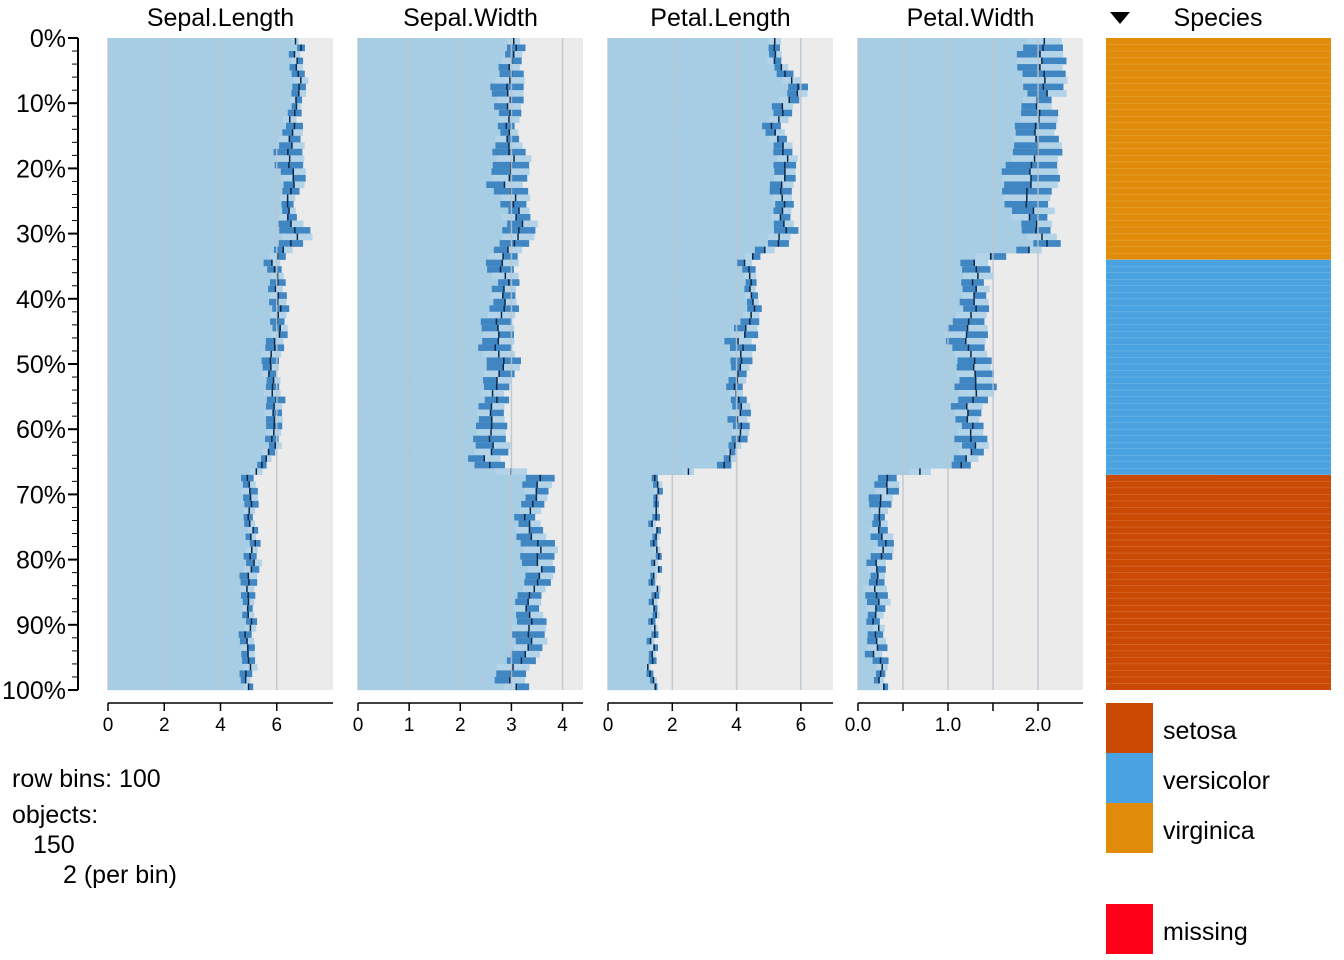  What do you see at coordinates (164, 725) in the screenshot?
I see `x-axis-tick-label: 2` at bounding box center [164, 725].